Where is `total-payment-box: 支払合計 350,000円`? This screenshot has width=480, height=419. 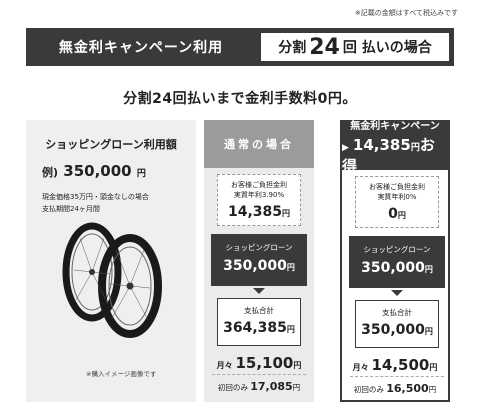 total-payment-box: 支払合計 350,000円 is located at coordinates (397, 324).